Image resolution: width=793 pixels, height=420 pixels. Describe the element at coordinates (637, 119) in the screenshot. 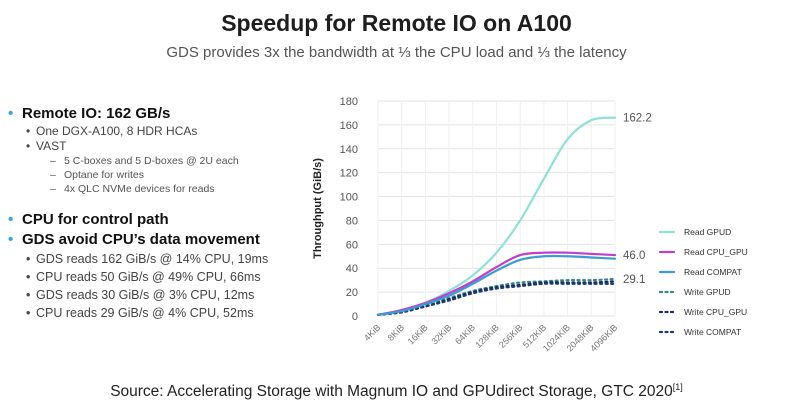

I see `end-value-label: 162.2` at that location.